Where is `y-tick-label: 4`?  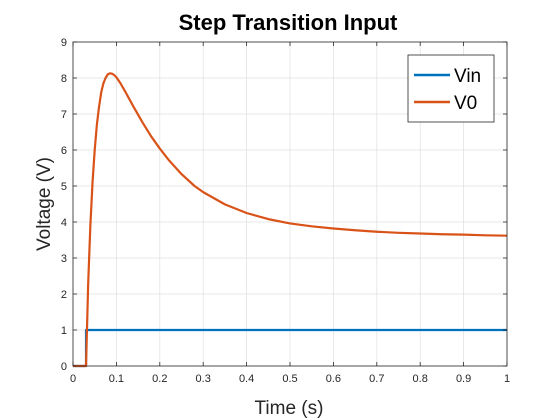 y-tick-label: 4 is located at coordinates (64, 223).